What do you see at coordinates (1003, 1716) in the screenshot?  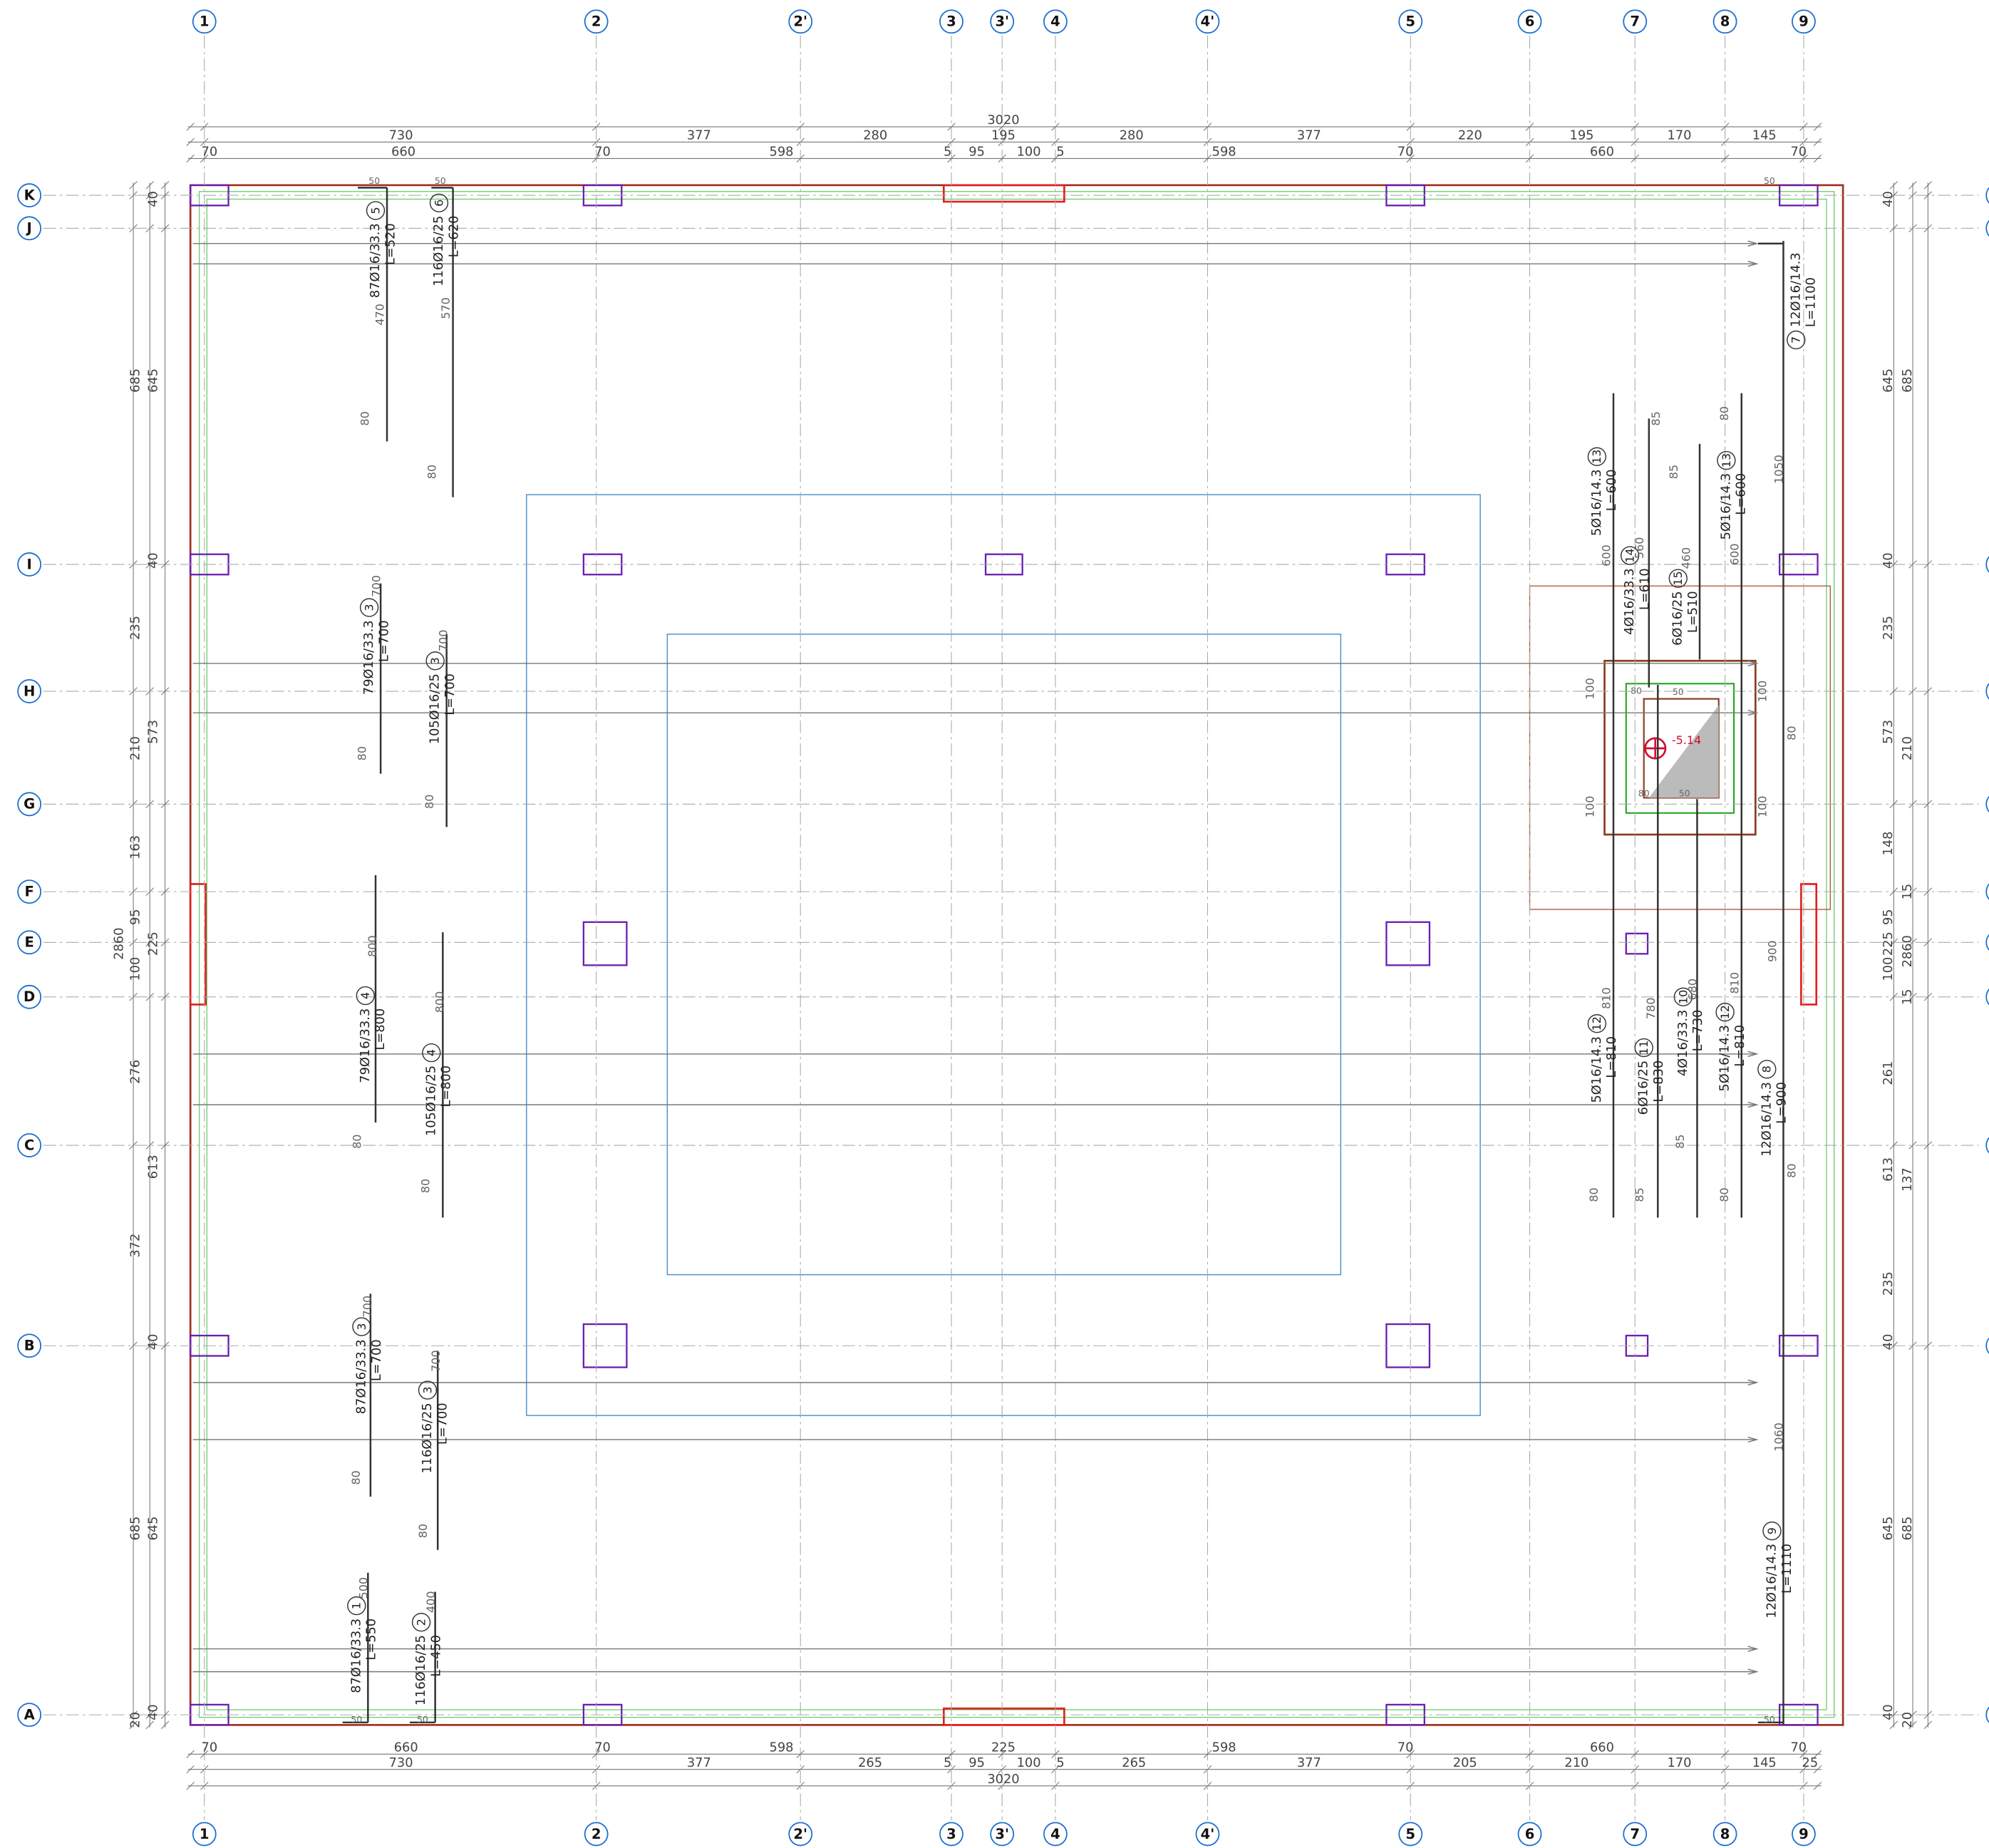 I see `opening` at bounding box center [1003, 1716].